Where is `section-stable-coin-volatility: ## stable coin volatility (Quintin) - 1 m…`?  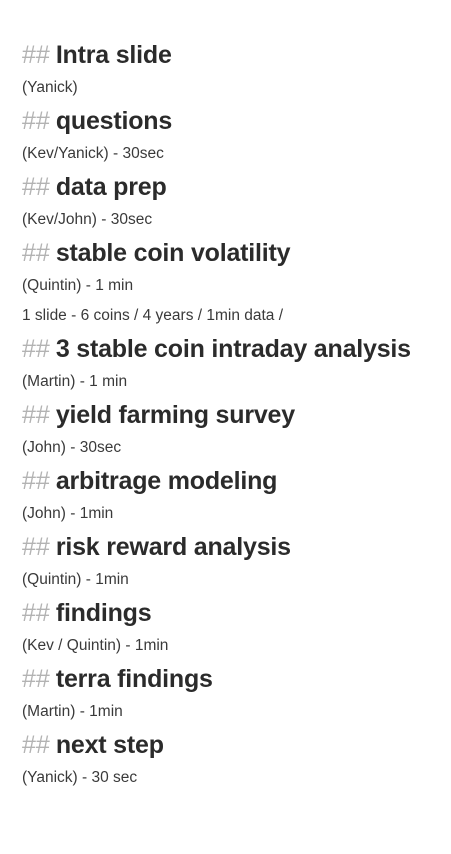 section-stable-coin-volatility: ## stable coin volatility (Quintin) - 1 m… is located at coordinates (234, 283).